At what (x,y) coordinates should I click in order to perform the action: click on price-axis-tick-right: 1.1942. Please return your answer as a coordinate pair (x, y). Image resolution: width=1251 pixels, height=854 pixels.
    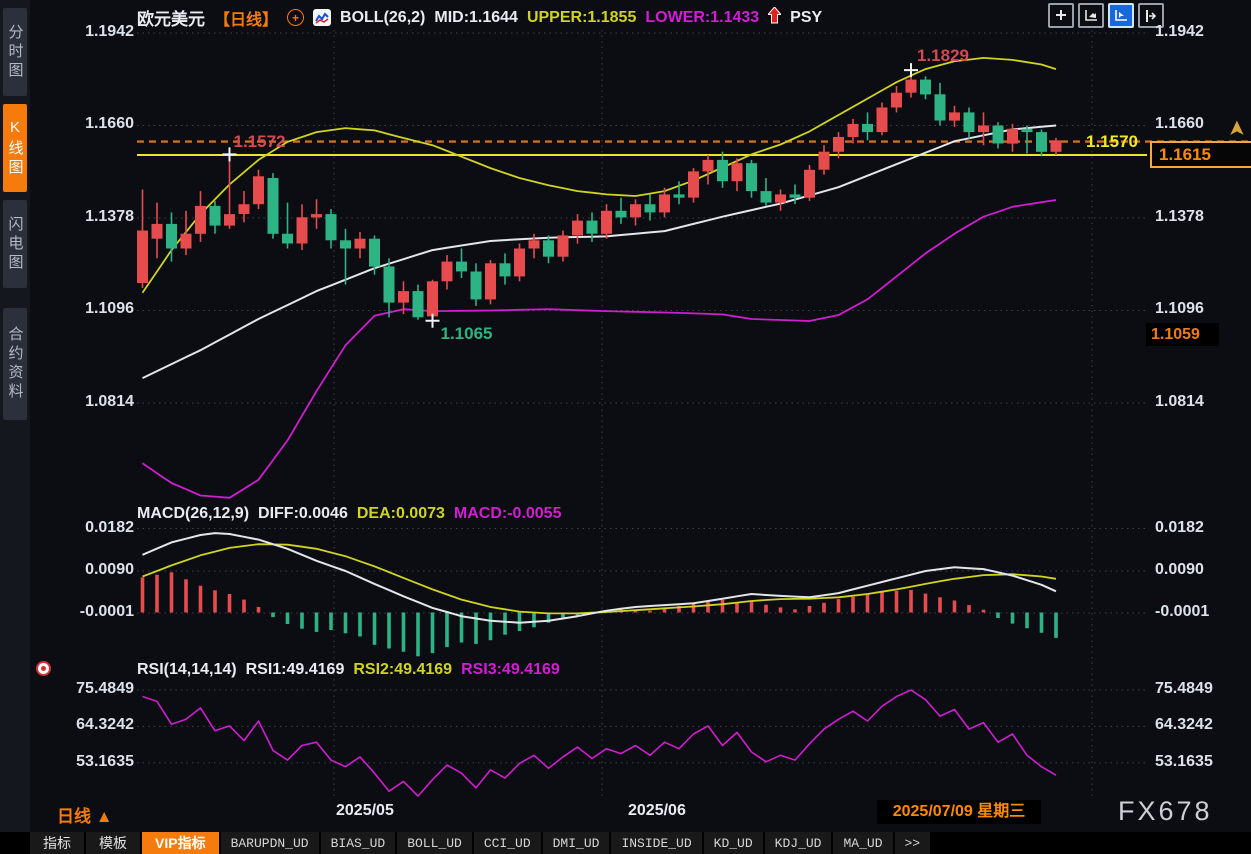
    Looking at the image, I should click on (1179, 31).